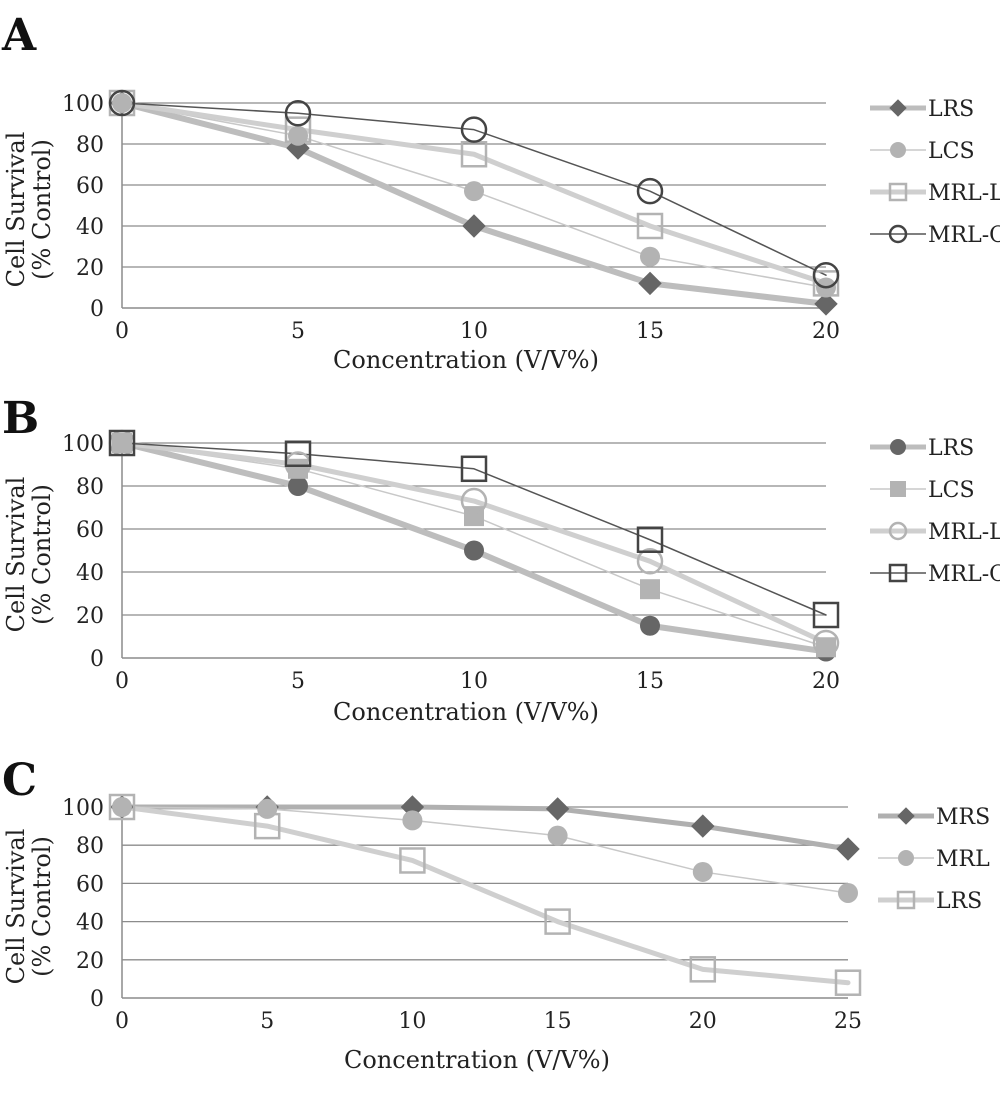 The image size is (1000, 1097). I want to click on panel-letter: B, so click(20, 418).